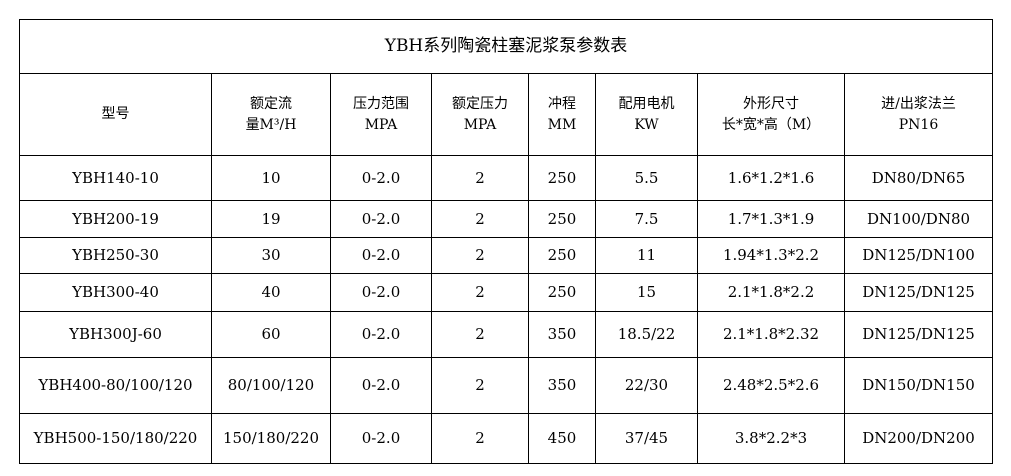  I want to click on table-cell: DN100/DN80, so click(918, 219).